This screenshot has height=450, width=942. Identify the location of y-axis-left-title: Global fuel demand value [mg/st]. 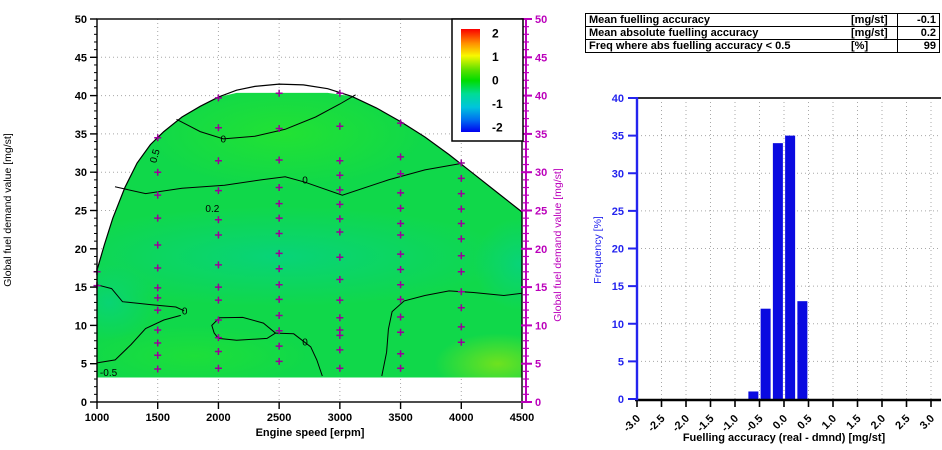
(8, 210).